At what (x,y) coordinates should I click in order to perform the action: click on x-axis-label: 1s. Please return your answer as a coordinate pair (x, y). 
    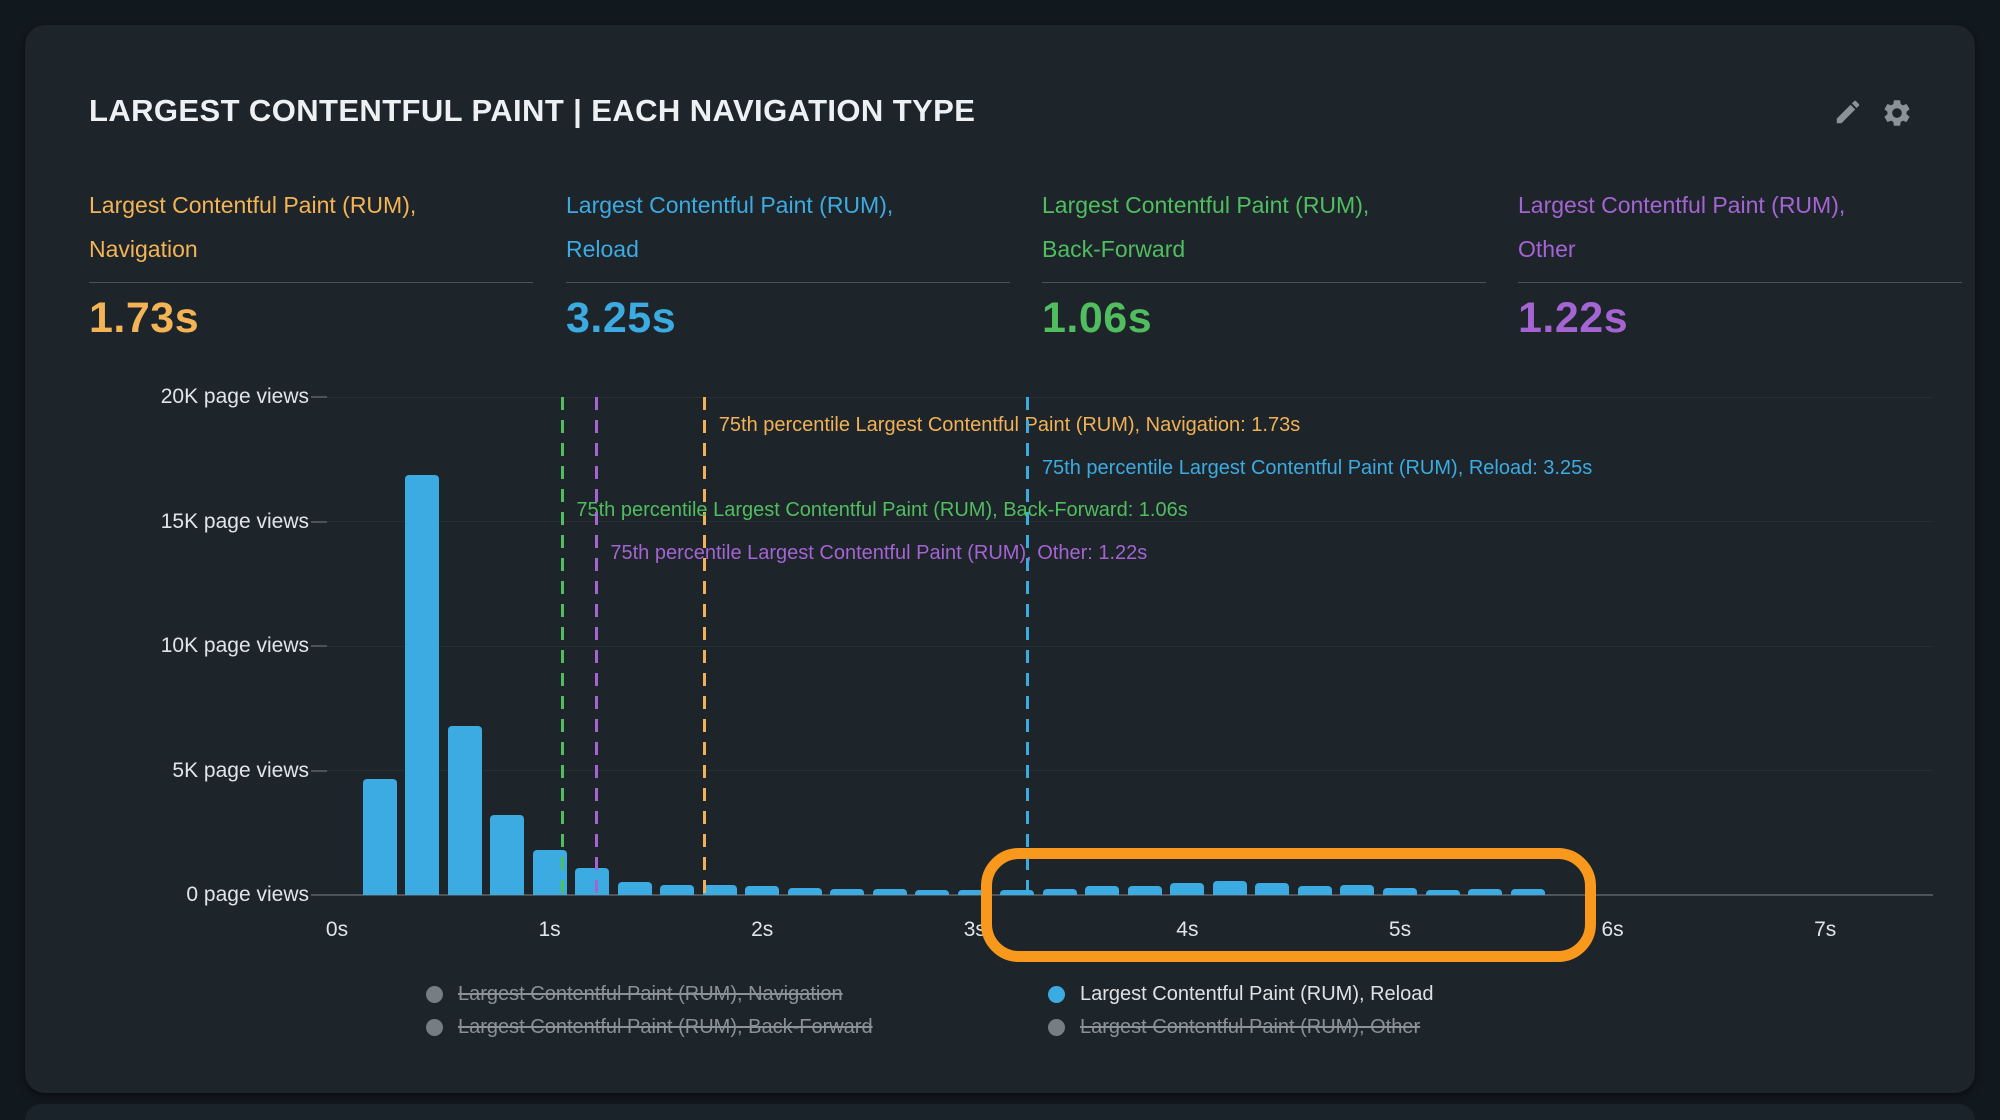
    Looking at the image, I should click on (549, 929).